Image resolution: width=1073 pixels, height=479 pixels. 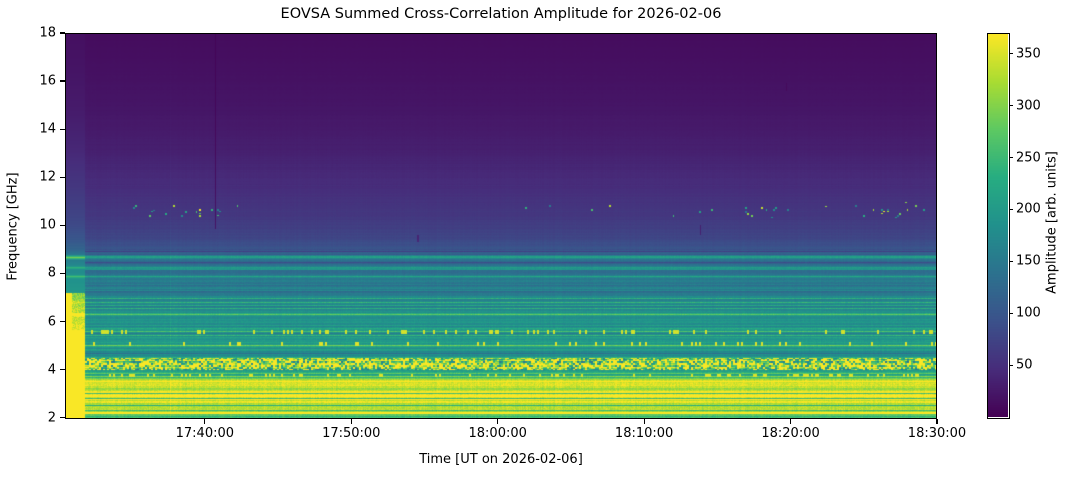 I want to click on y-tick-label: 14, so click(x=47, y=129).